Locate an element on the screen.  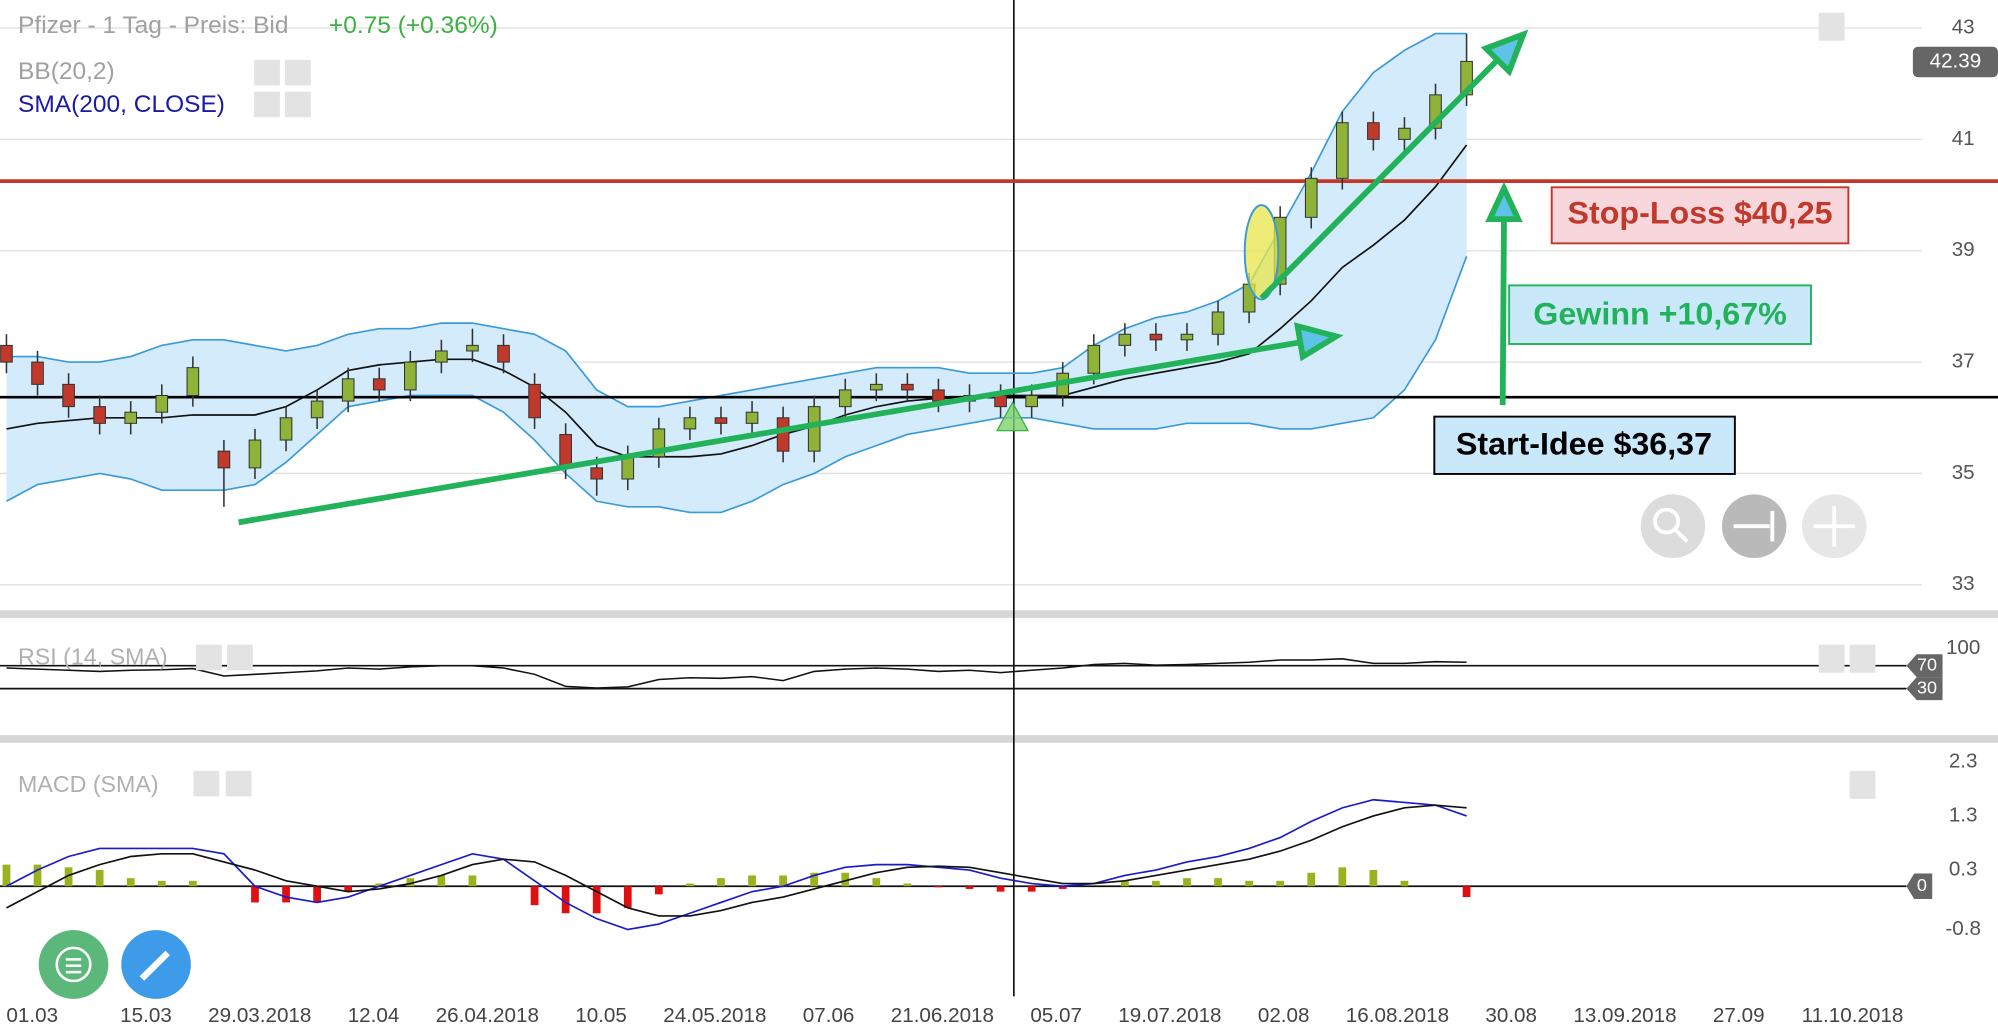
x-tick-label: 19.07.2018 is located at coordinates (1169, 1015).